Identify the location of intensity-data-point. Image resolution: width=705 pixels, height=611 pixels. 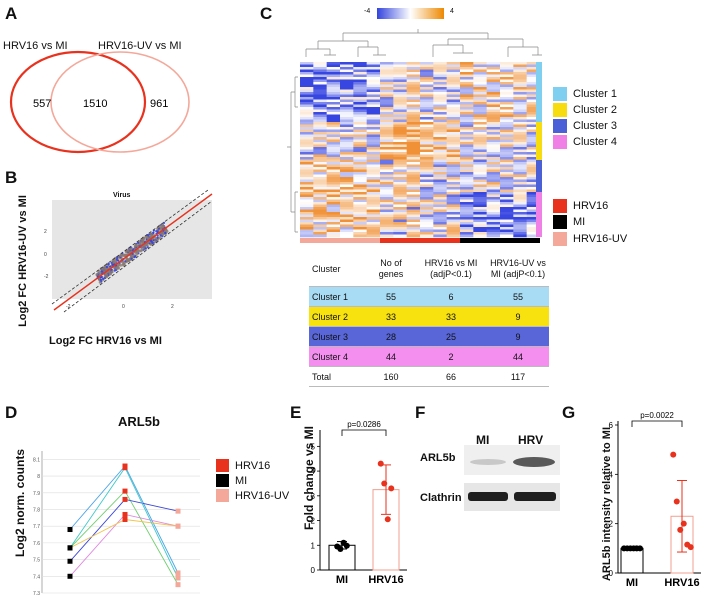
(680, 529).